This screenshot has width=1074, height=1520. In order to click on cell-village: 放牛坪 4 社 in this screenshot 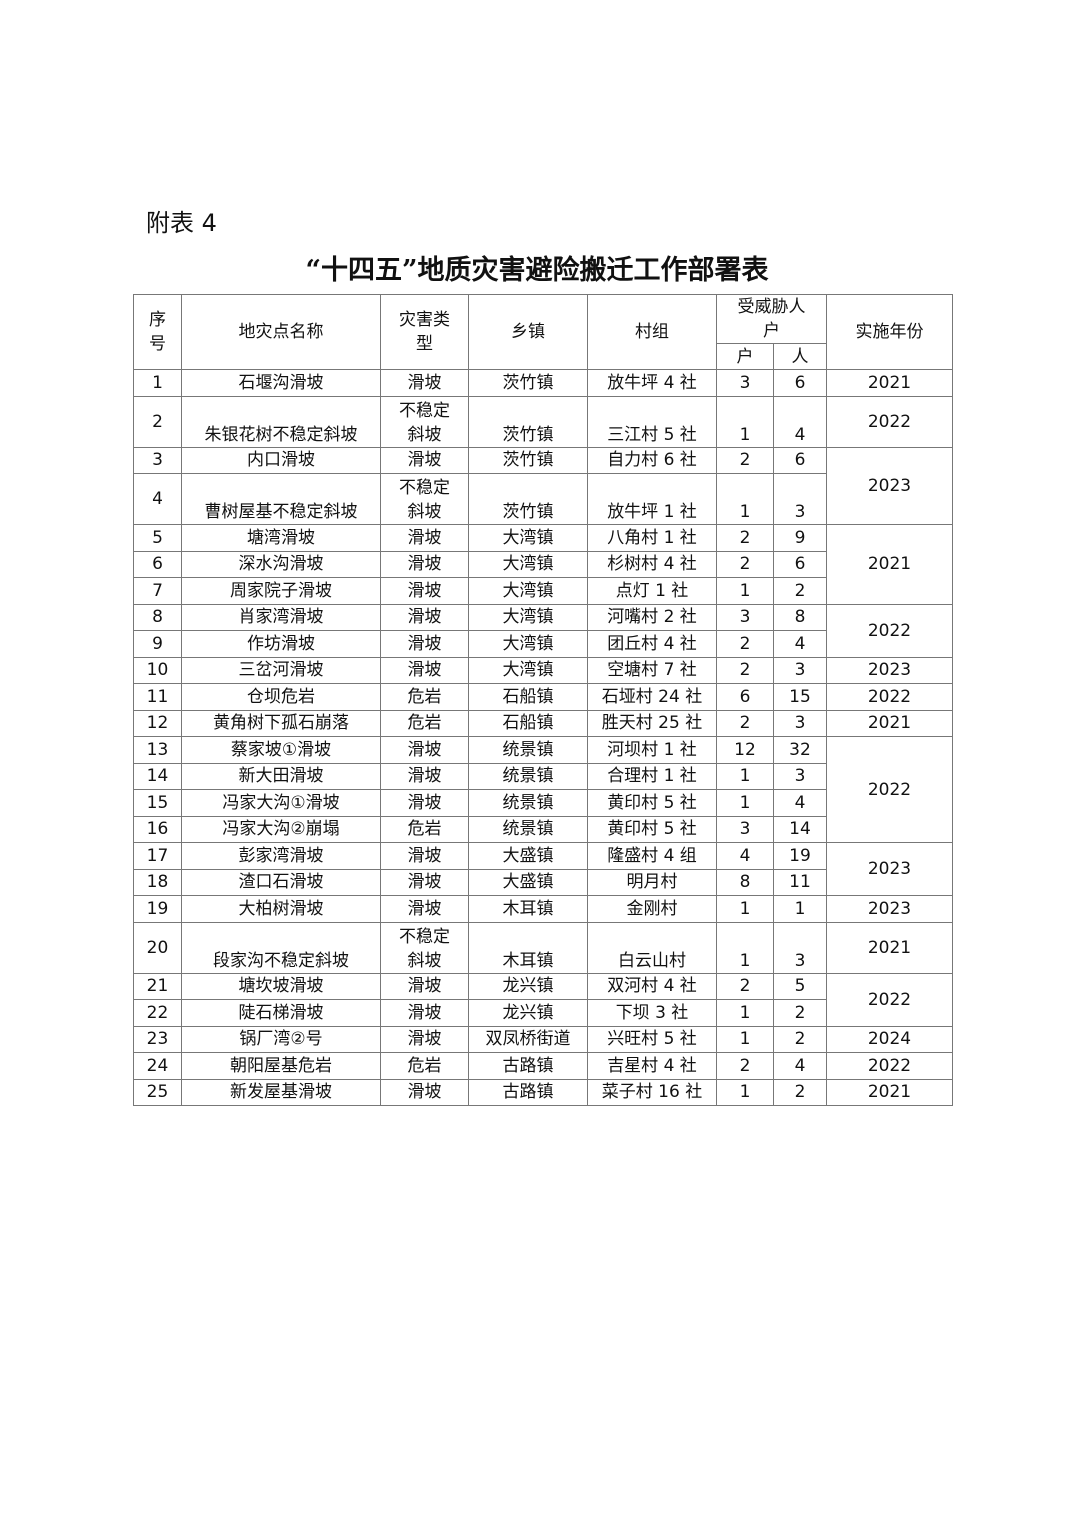, I will do `click(652, 383)`.